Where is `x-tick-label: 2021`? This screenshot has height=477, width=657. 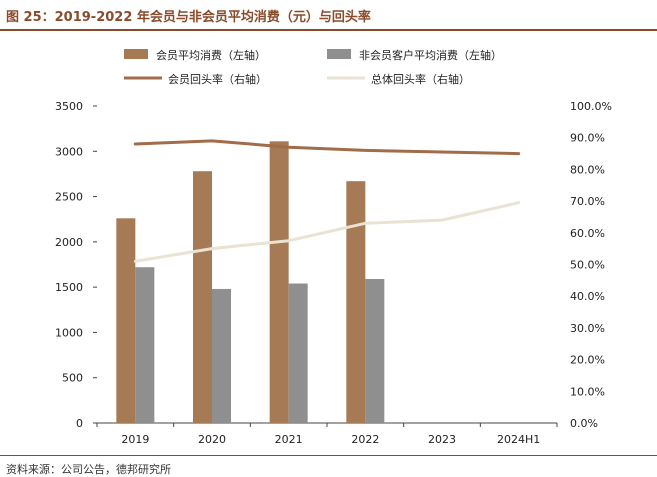 x-tick-label: 2021 is located at coordinates (289, 439).